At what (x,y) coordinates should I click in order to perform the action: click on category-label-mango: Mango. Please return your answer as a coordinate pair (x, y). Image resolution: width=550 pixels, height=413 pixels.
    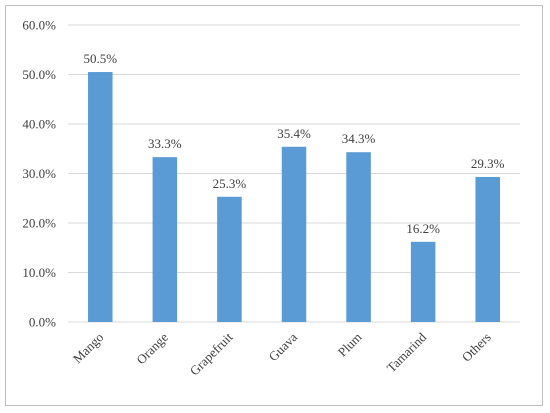
    Looking at the image, I should click on (88, 348).